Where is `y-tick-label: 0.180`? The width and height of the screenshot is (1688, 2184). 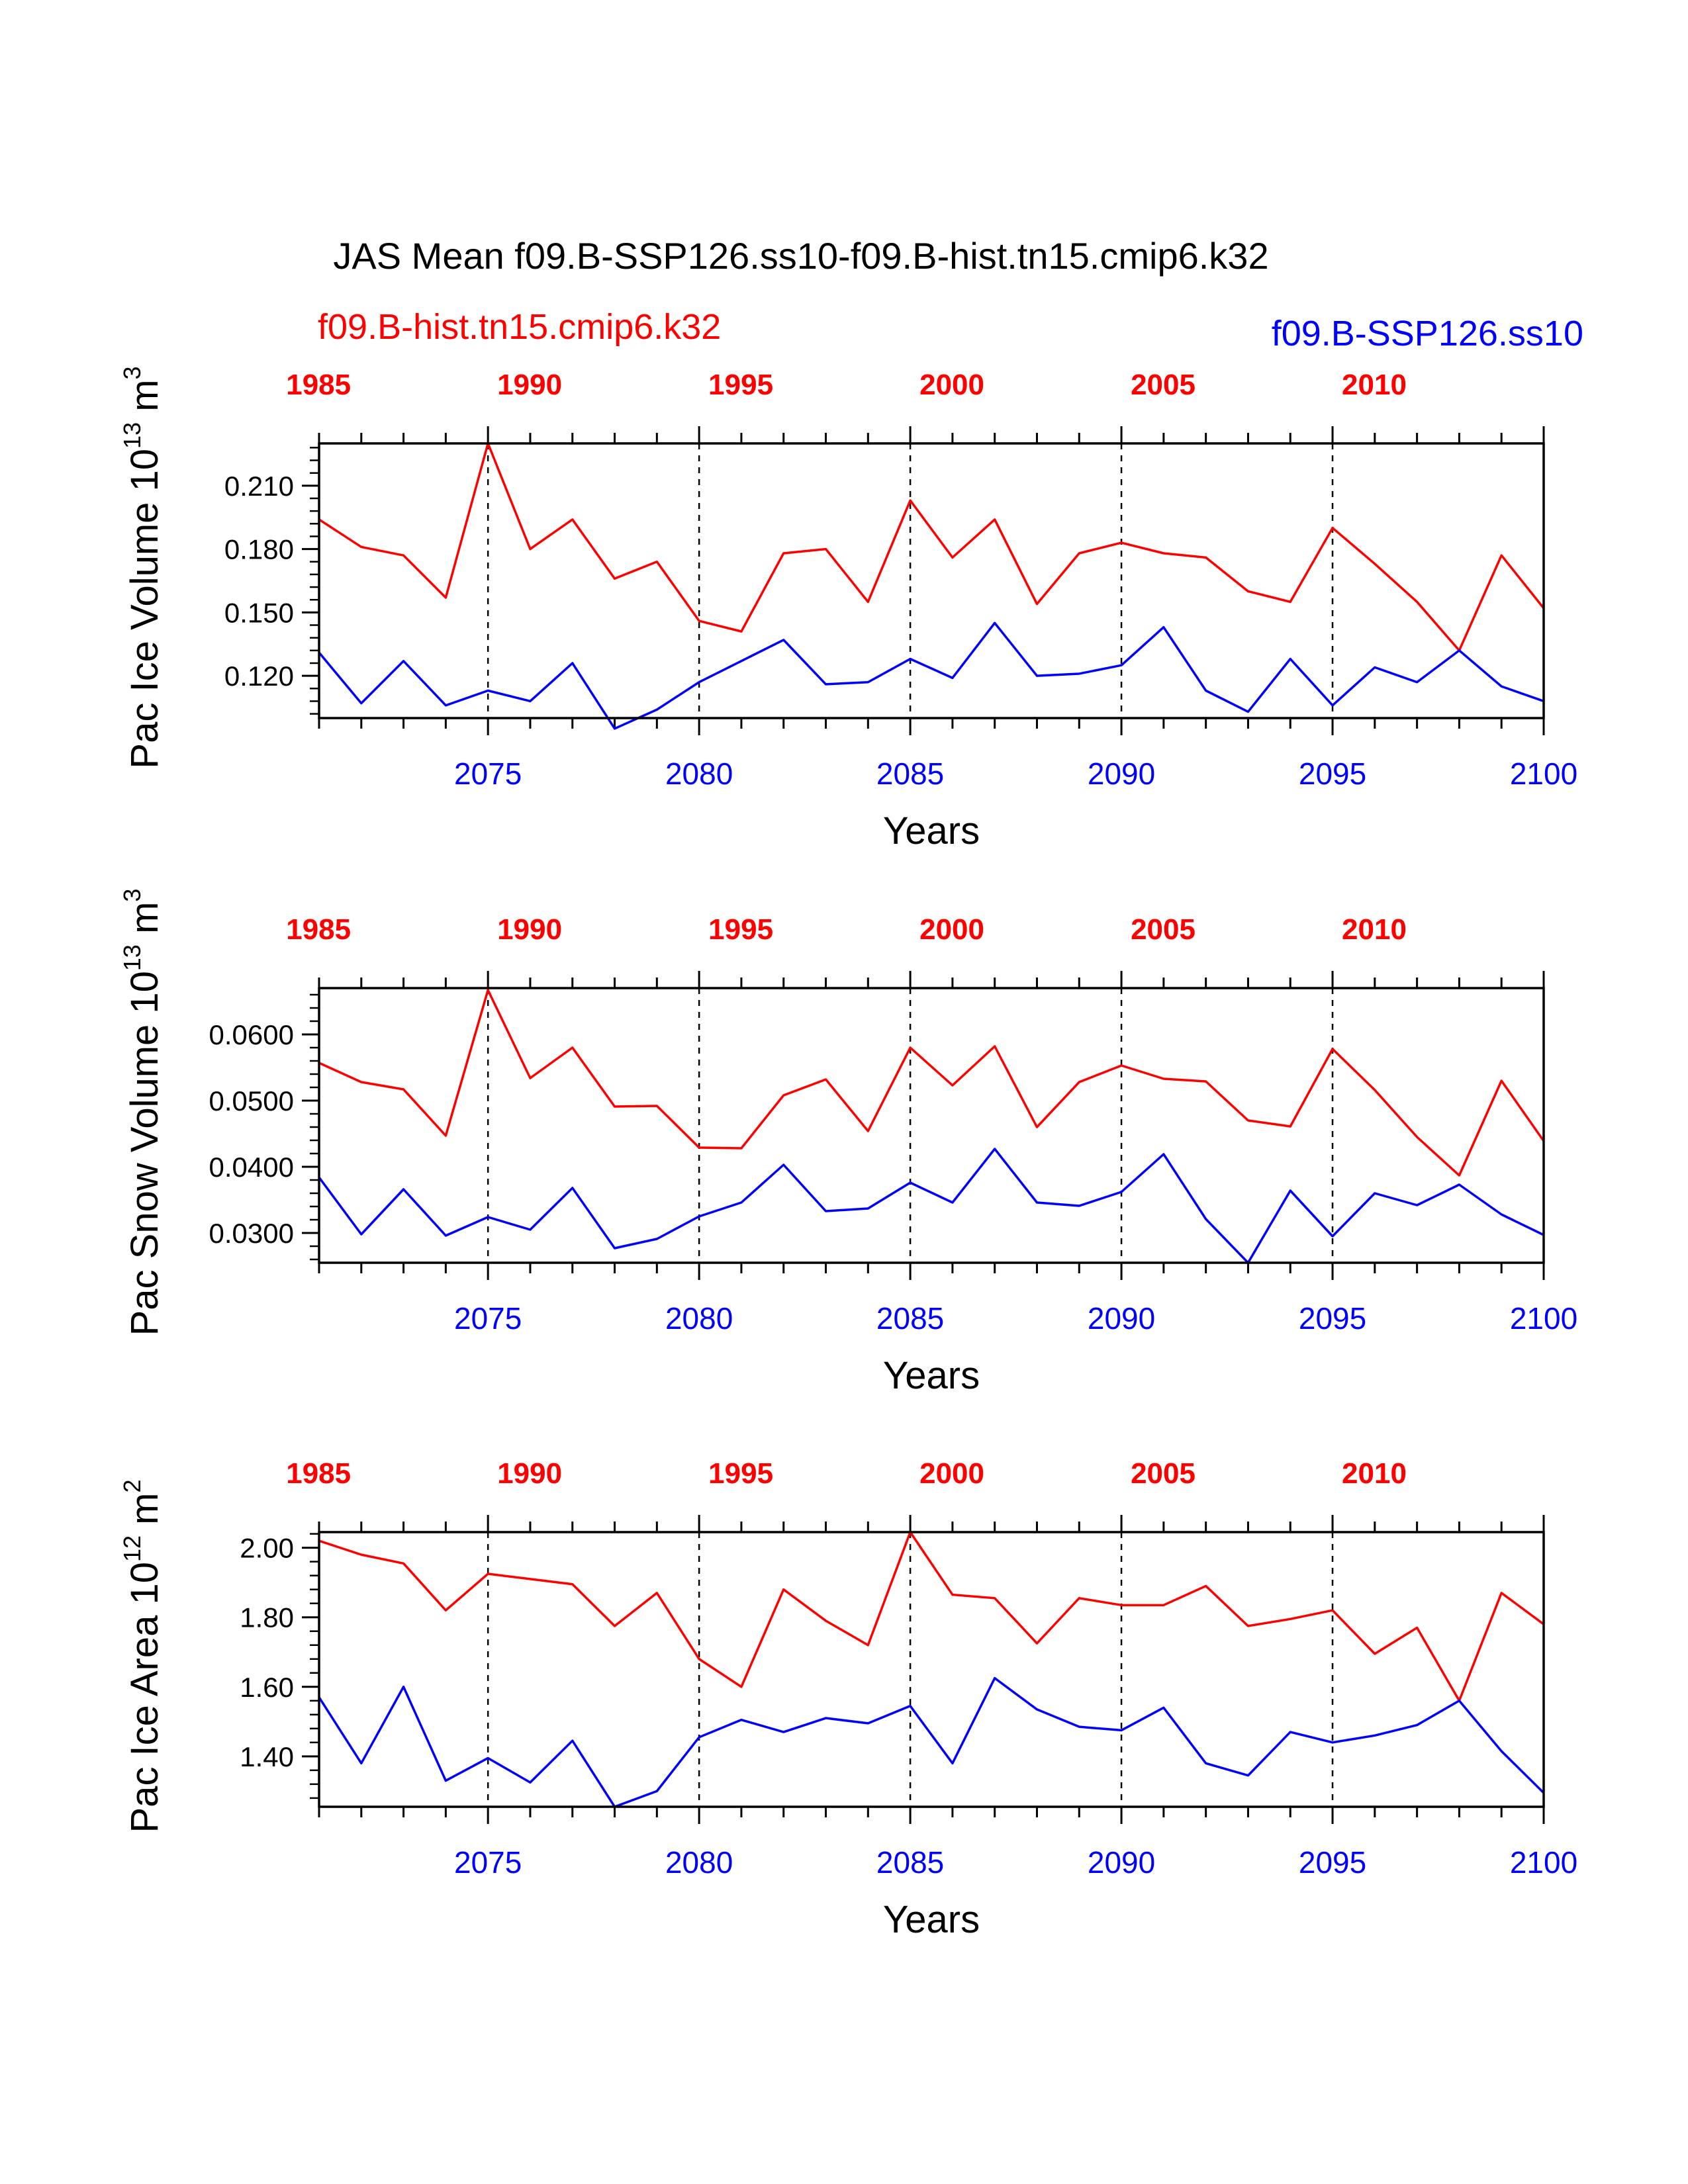 y-tick-label: 0.180 is located at coordinates (259, 549).